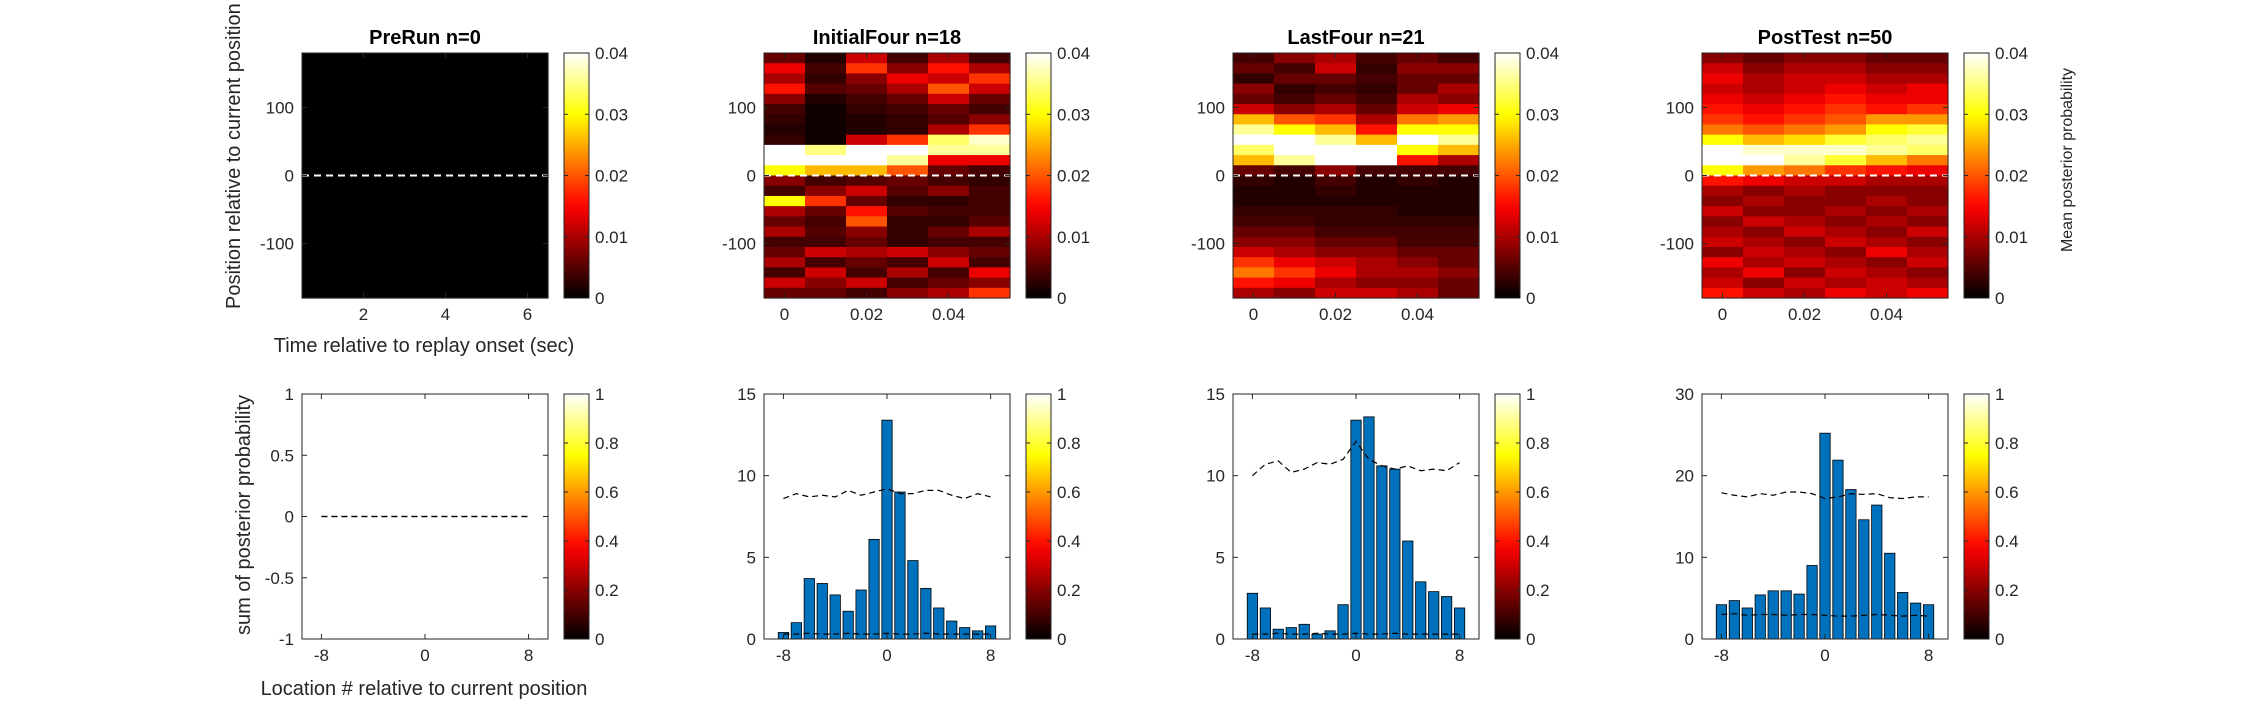 The image size is (2256, 716). What do you see at coordinates (528, 655) in the screenshot?
I see `x-tick-label: 8` at bounding box center [528, 655].